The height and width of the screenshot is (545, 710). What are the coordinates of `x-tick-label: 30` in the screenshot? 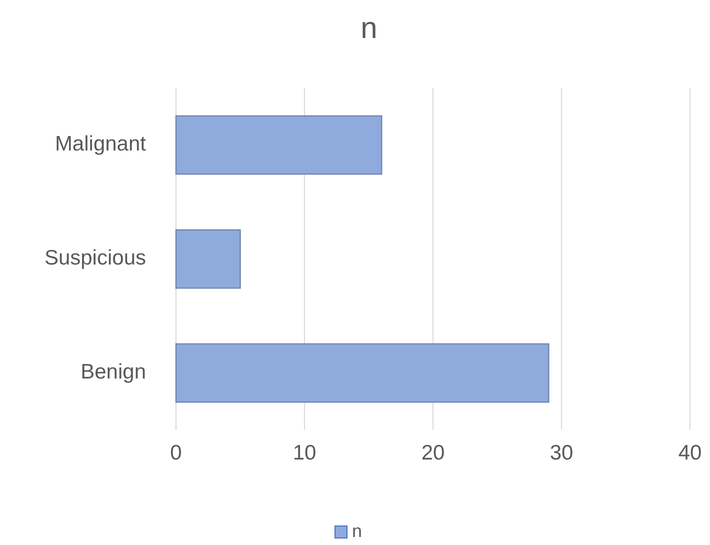 It's located at (562, 453).